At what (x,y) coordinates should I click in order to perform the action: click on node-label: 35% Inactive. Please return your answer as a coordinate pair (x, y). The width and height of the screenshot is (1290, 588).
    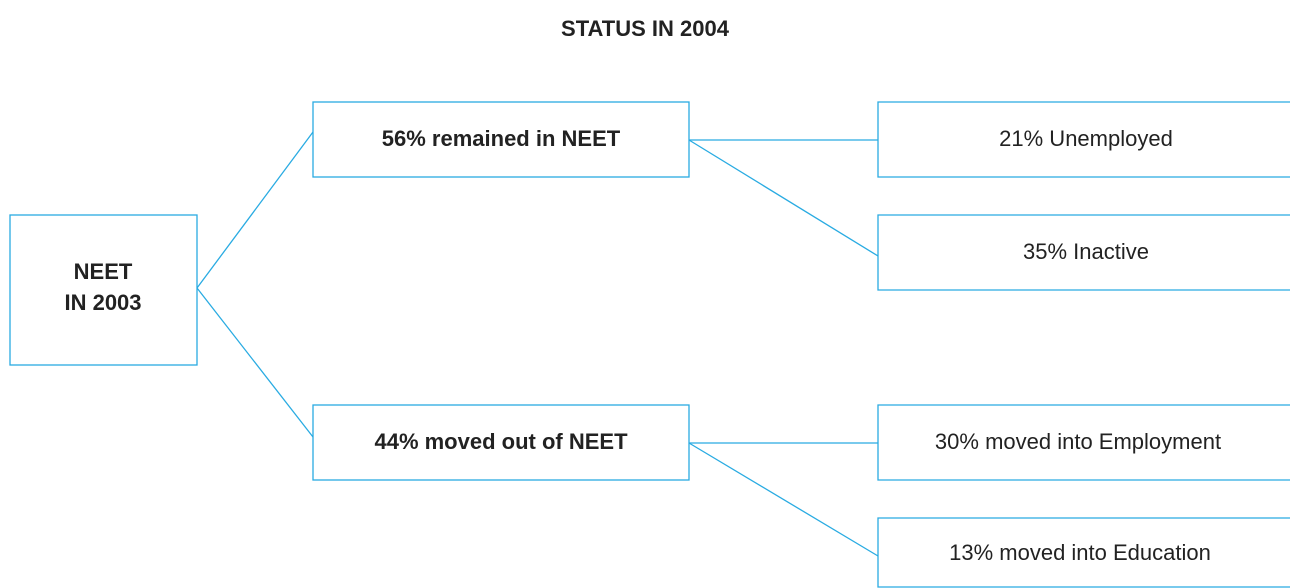
    Looking at the image, I should click on (1086, 251).